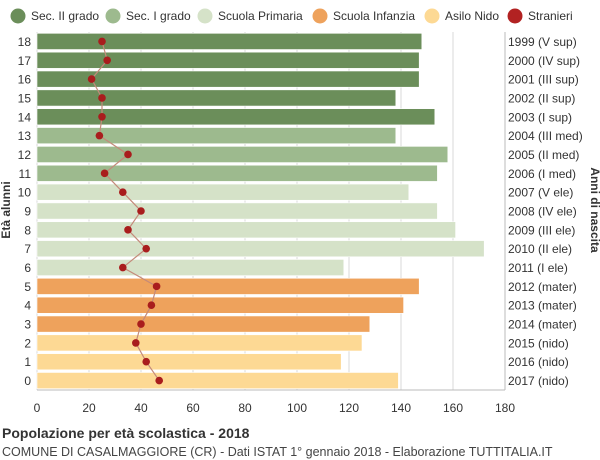  What do you see at coordinates (193, 408) in the screenshot?
I see `x-tick-label: 60` at bounding box center [193, 408].